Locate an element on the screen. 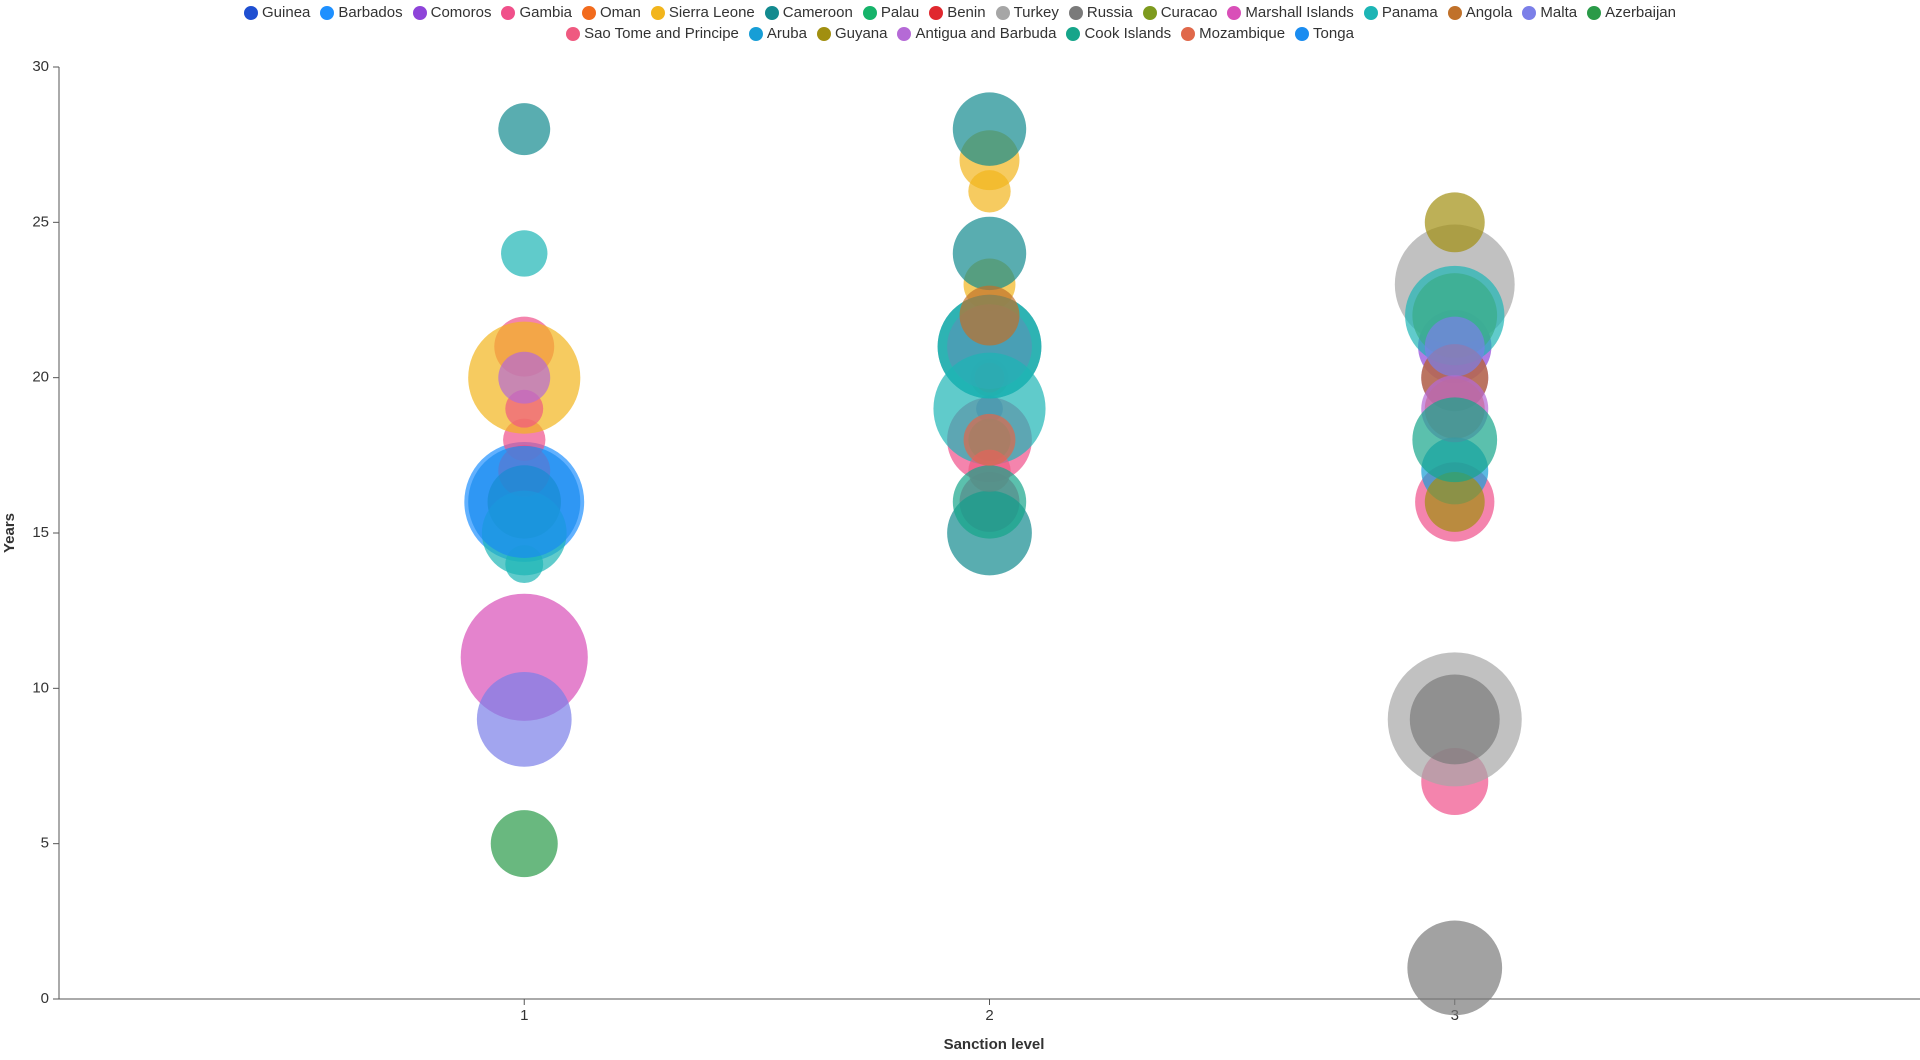 The width and height of the screenshot is (1920, 1060). legend-item: Tonga is located at coordinates (1324, 33).